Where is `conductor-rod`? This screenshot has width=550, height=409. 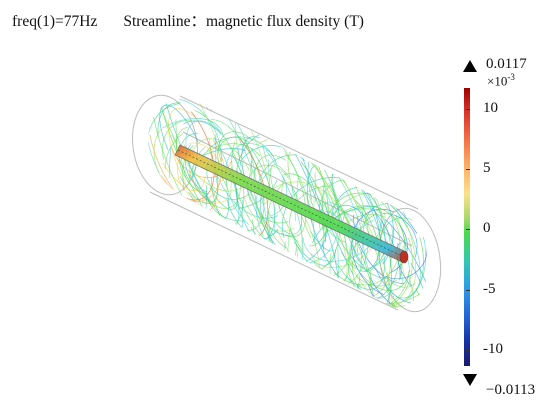
conductor-rod is located at coordinates (291, 204).